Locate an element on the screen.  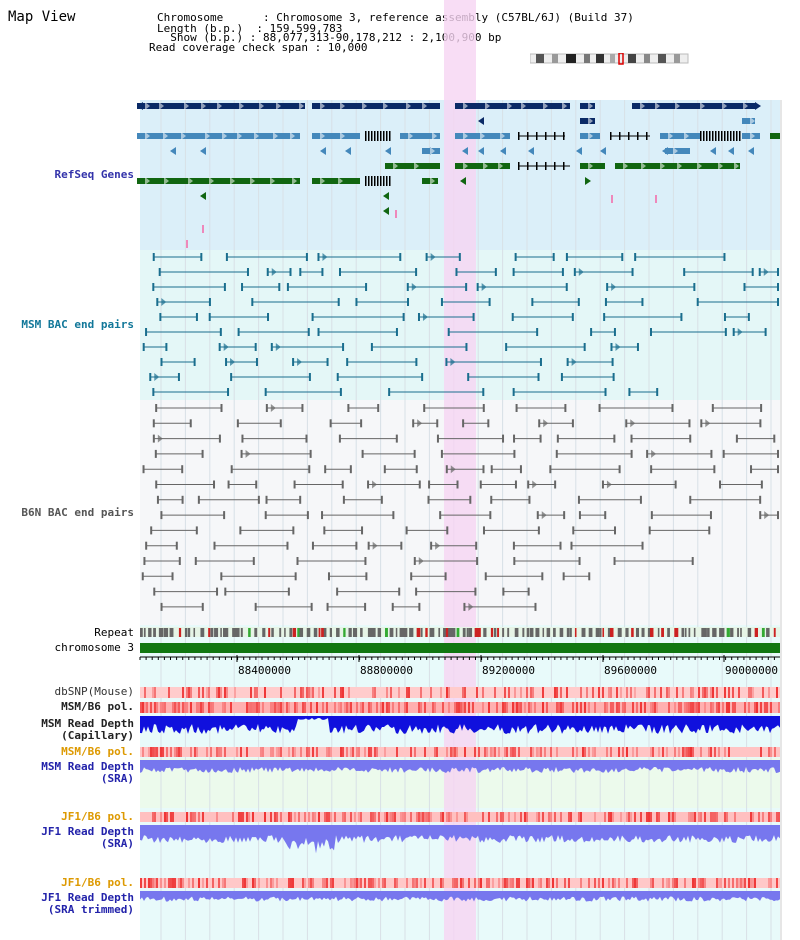
gene-exon-tick is located at coordinates (704, 136).